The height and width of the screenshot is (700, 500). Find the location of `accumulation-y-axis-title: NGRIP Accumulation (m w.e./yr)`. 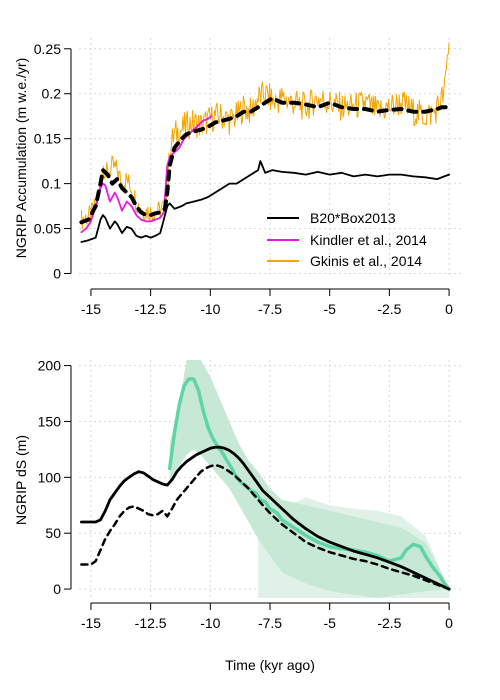

accumulation-y-axis-title: NGRIP Accumulation (m w.e./yr) is located at coordinates (21, 158).